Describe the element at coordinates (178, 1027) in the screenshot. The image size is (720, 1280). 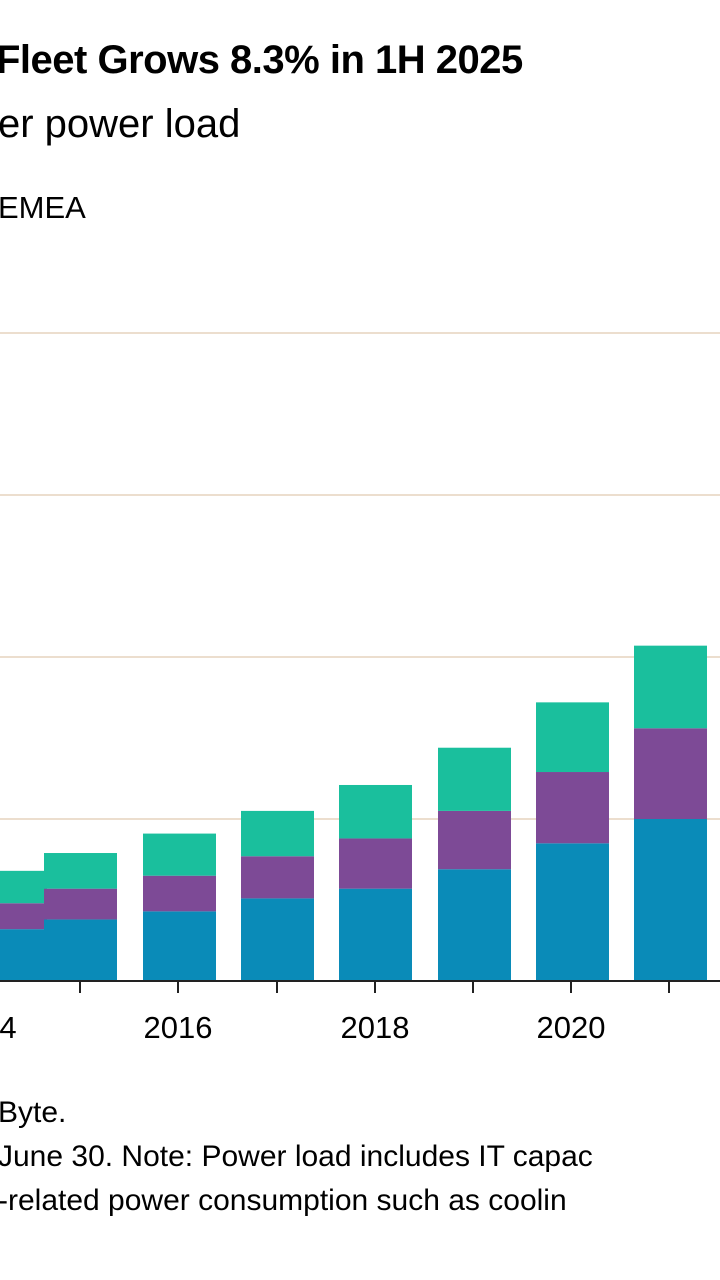
I see `x-tick-label: 2016` at that location.